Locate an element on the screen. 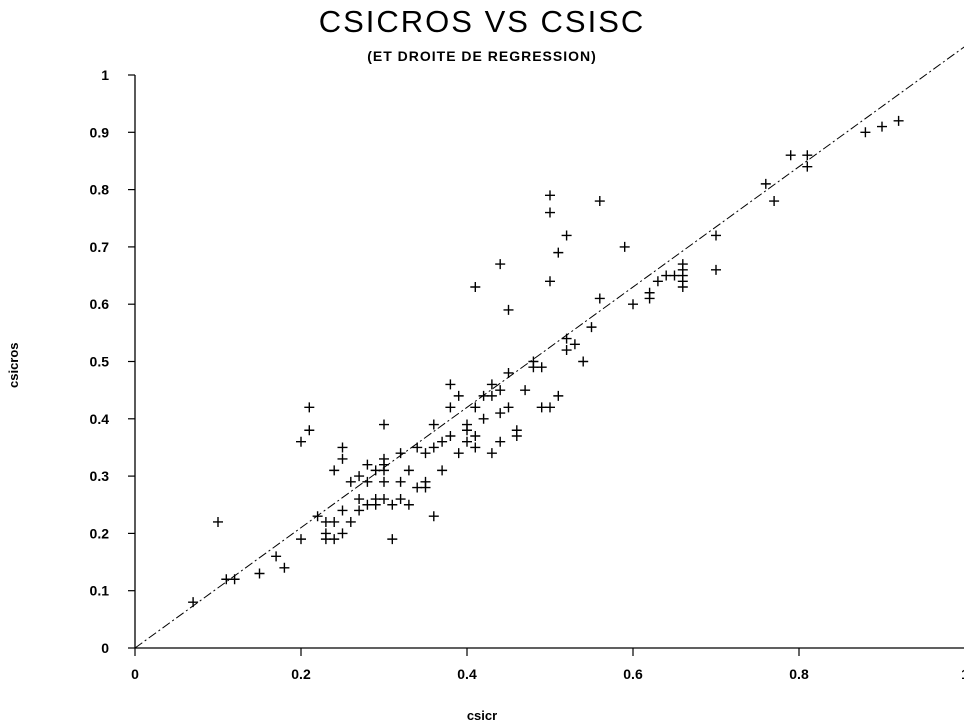 This screenshot has width=964, height=725. y-tick-label: 0.2 is located at coordinates (100, 533).